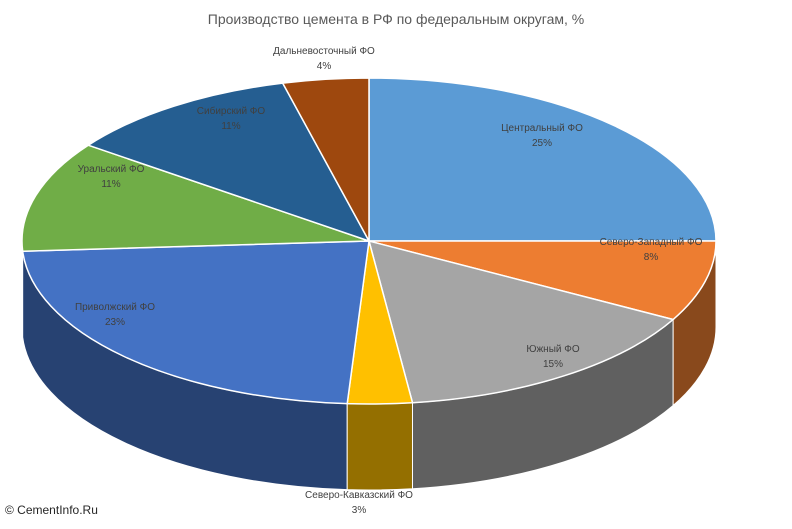  Describe the element at coordinates (651, 257) in the screenshot. I see `slice-label-value-1: 8%` at that location.